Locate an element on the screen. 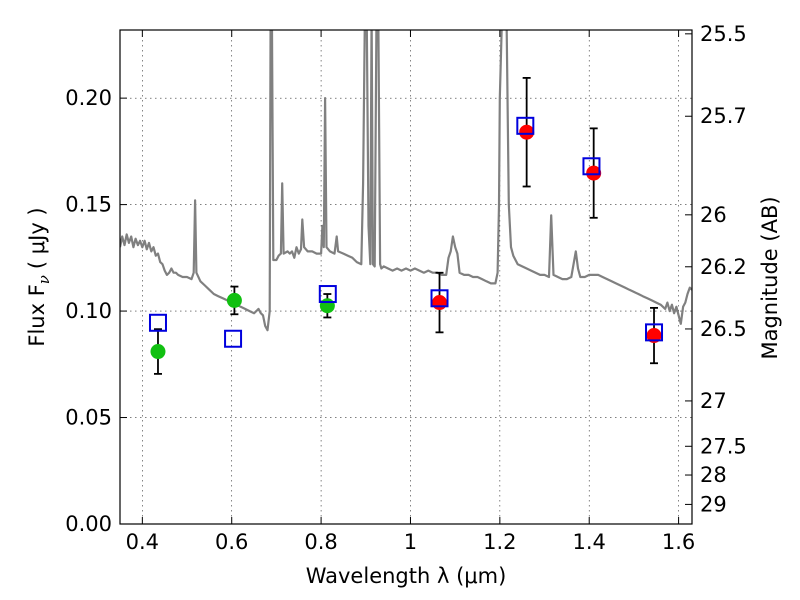 Image resolution: width=800 pixels, height=600 pixels. y-tick-label: 0.00 is located at coordinates (88, 524).